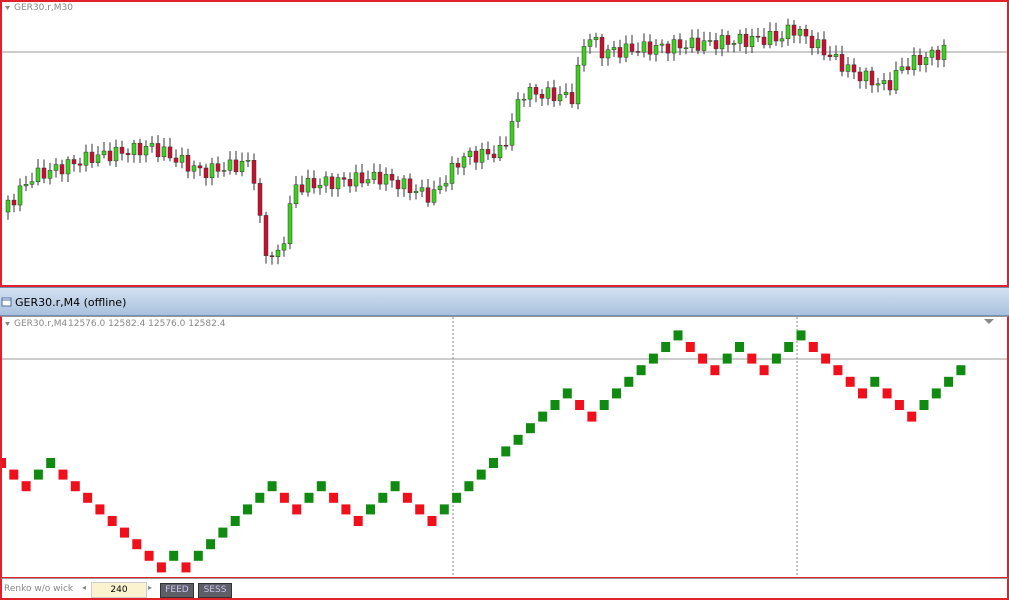 The image size is (1009, 600). Describe the element at coordinates (504, 301) in the screenshot. I see `window-title-bar: GER30.r,M4 (offline)` at that location.